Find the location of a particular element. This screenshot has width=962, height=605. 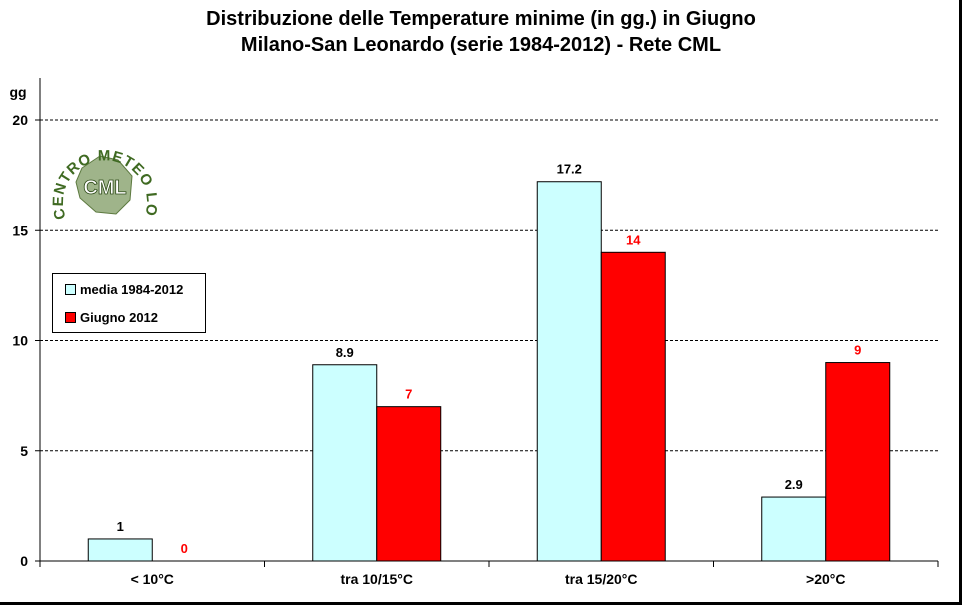

x-tick-label: >20°C is located at coordinates (825, 579).